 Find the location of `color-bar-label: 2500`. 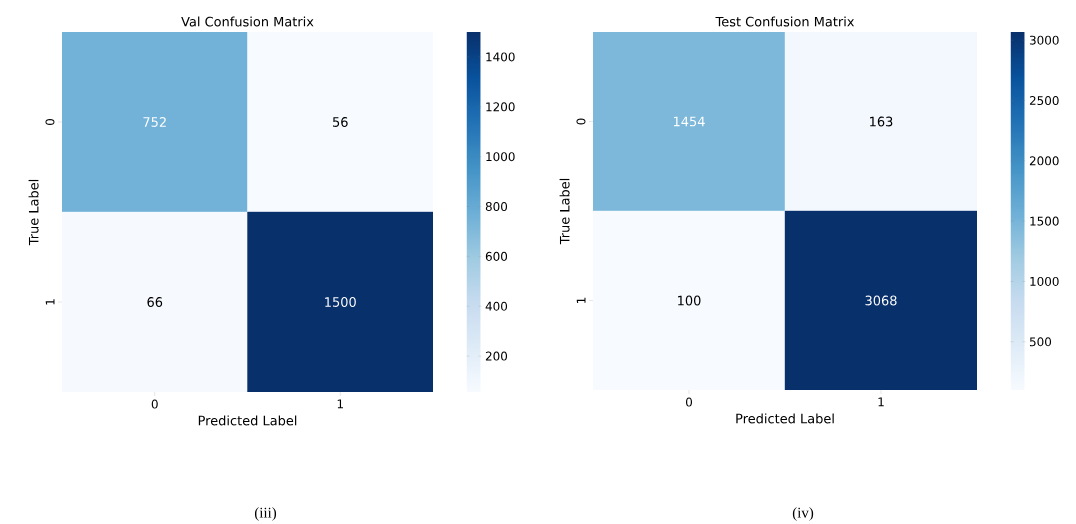

color-bar-label: 2500 is located at coordinates (1044, 100).